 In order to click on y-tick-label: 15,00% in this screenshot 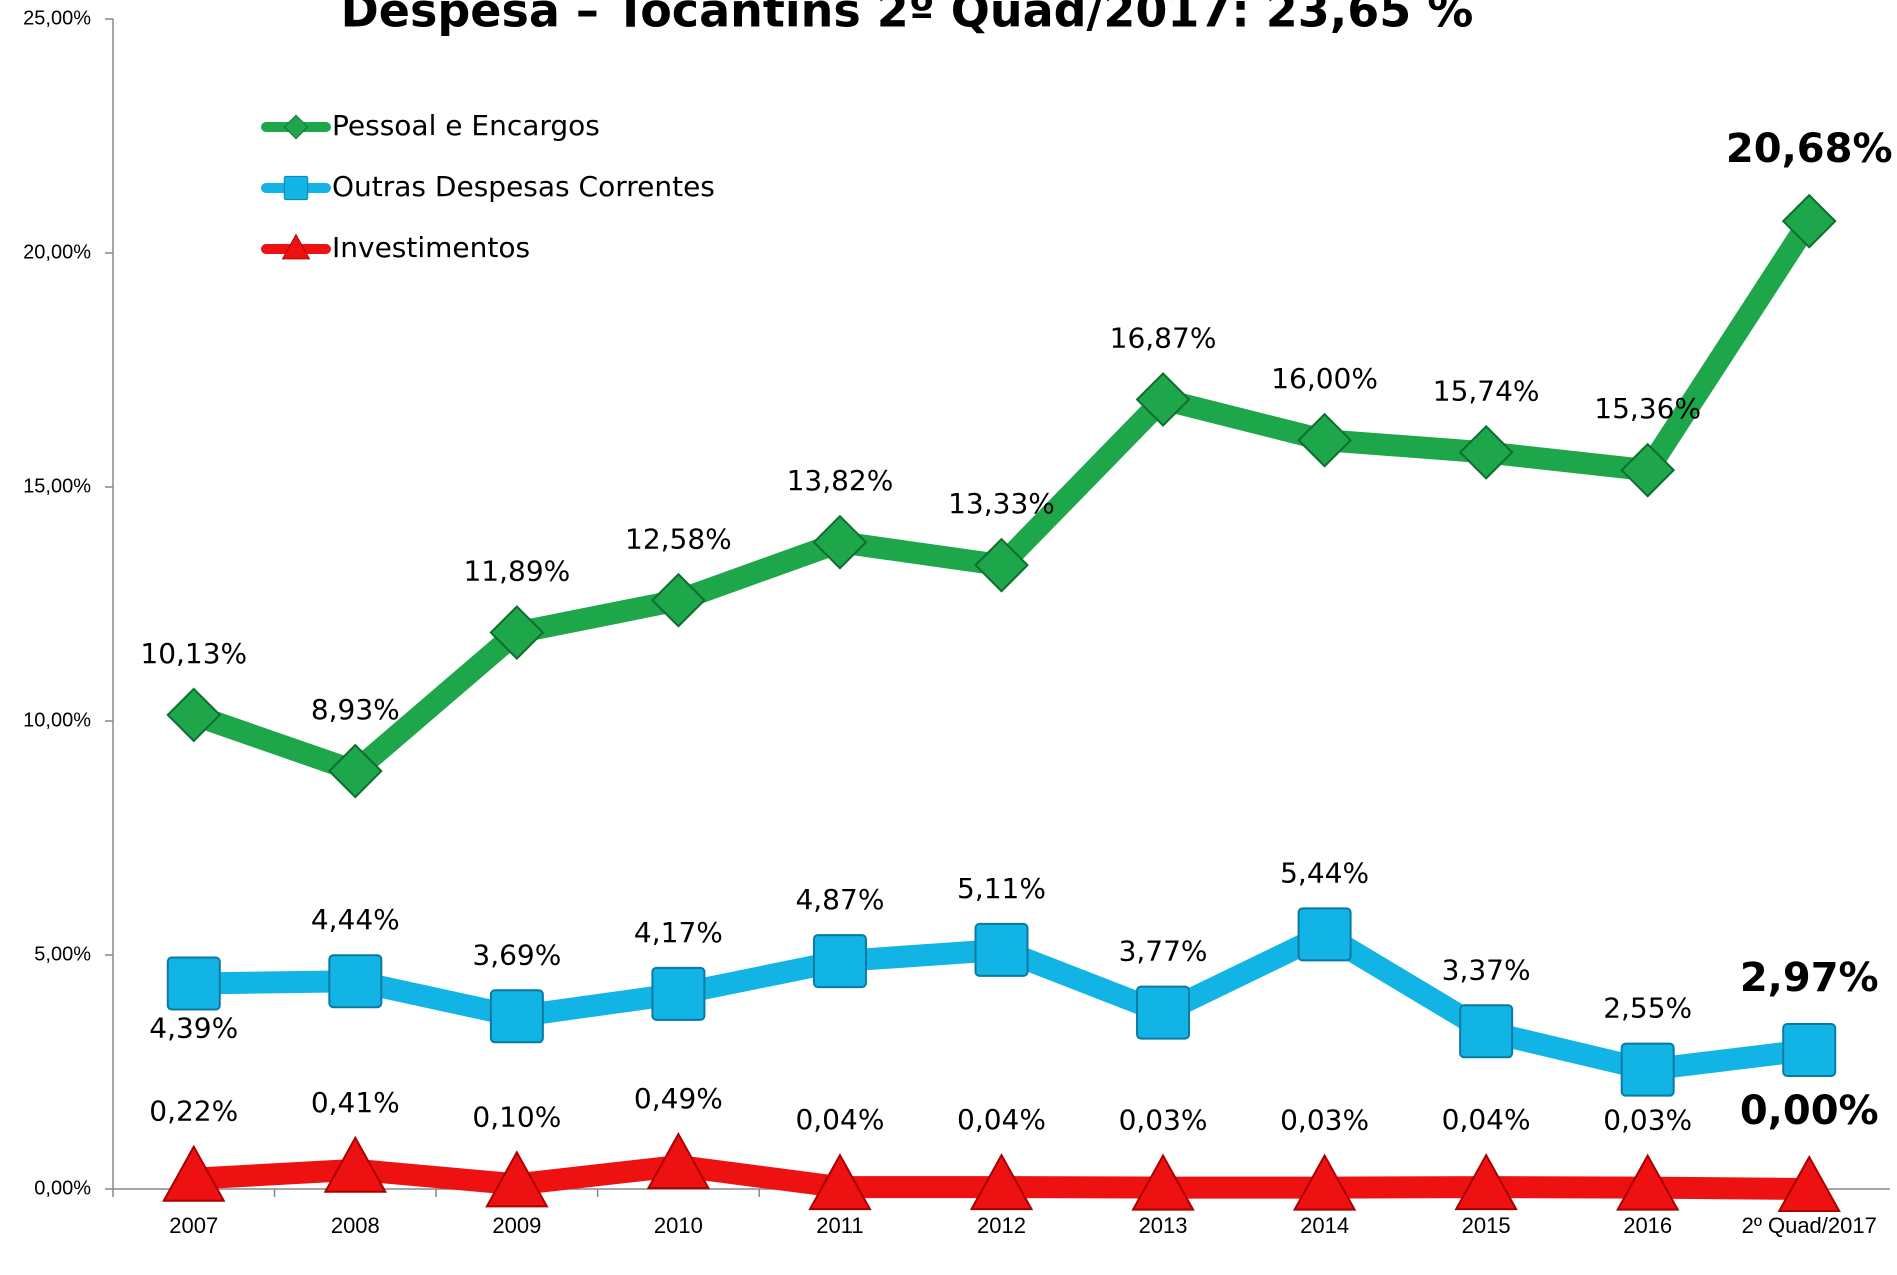, I will do `click(57, 486)`.